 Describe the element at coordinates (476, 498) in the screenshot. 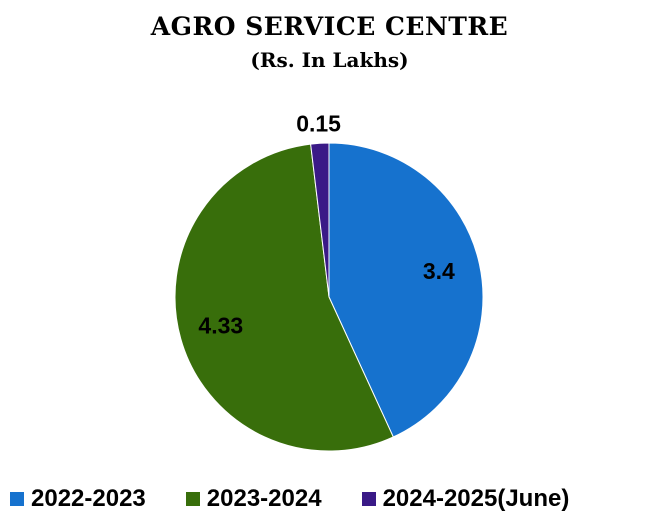

I see `legend-label: 2024-2025(June)` at that location.